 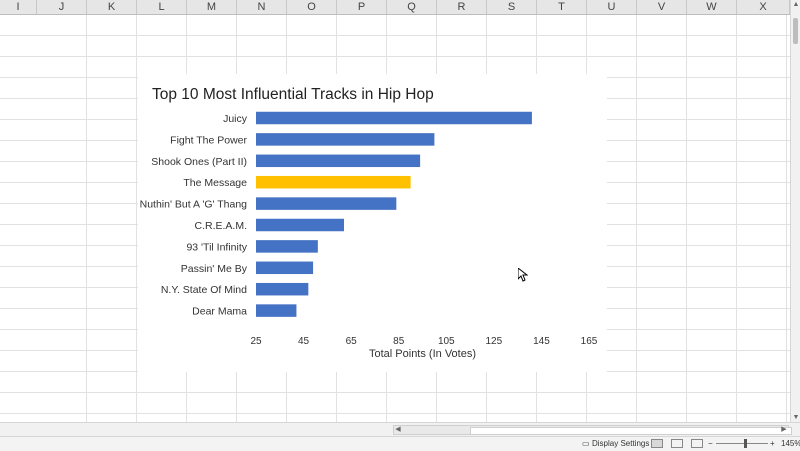 What do you see at coordinates (712, 7) in the screenshot?
I see `column-header-w: W` at bounding box center [712, 7].